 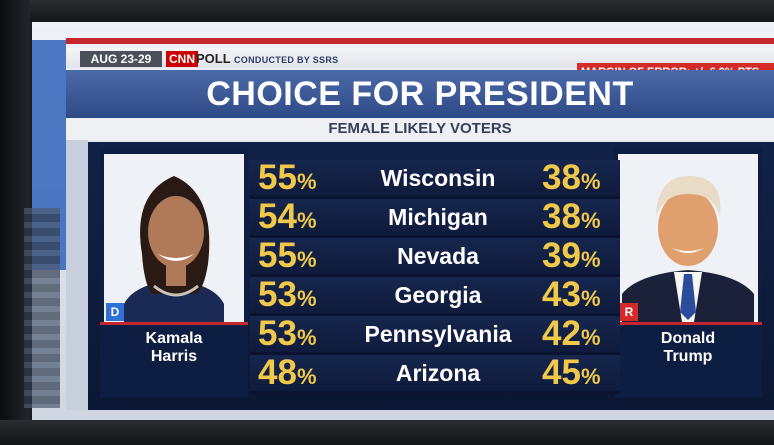 I want to click on harris-last-name: Harris, so click(x=174, y=356).